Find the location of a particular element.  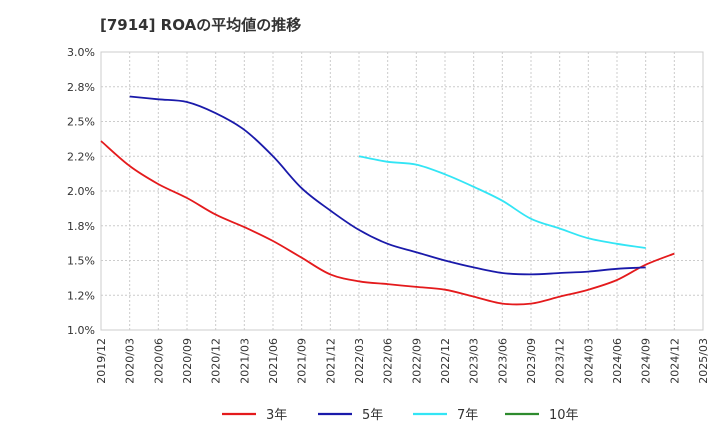

y-tick-label: 3.0% is located at coordinates (81, 52).